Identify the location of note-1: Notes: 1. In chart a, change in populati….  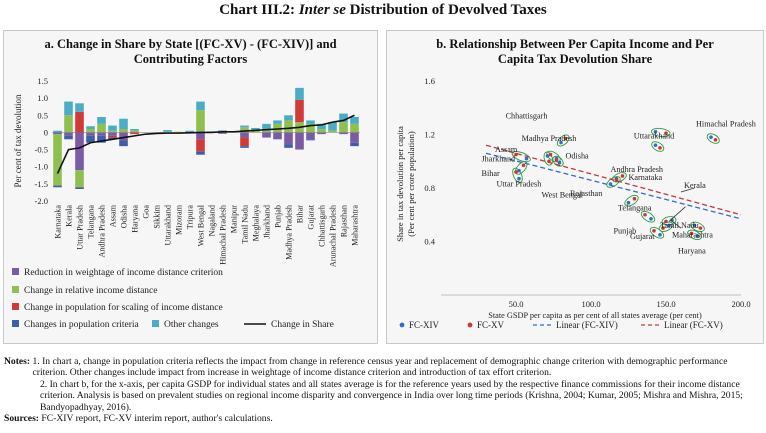
(366, 367).